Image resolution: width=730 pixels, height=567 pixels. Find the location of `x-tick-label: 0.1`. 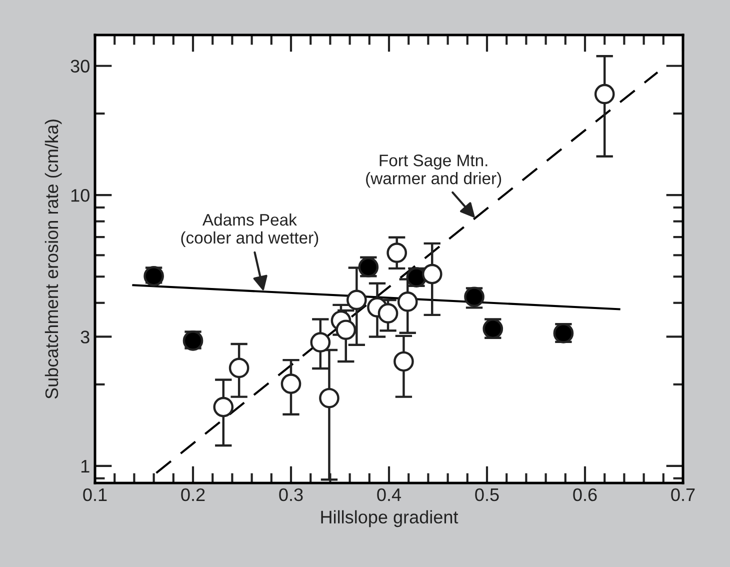

x-tick-label: 0.1 is located at coordinates (95, 495).